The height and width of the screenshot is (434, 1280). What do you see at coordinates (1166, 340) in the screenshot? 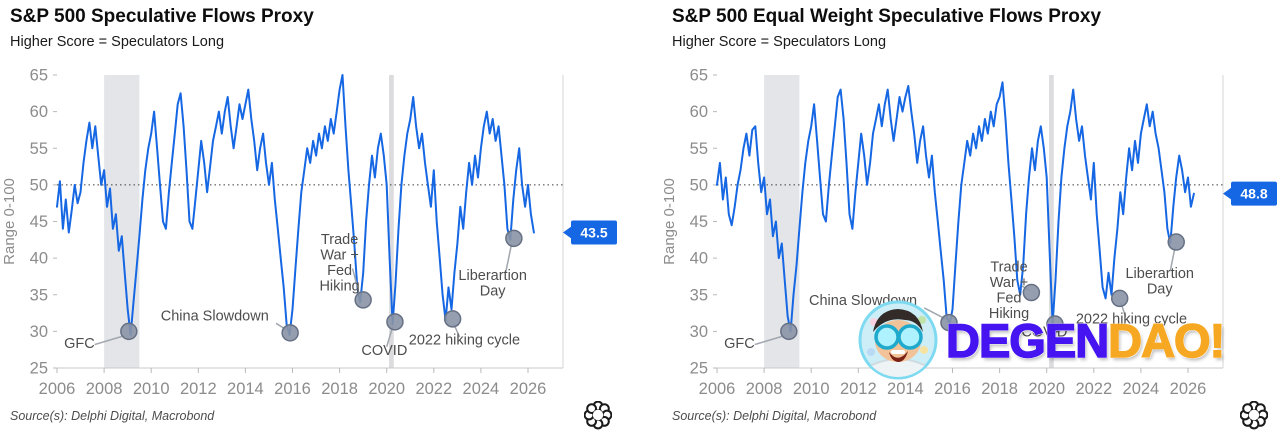
I see `watermark-text-dao: DAO!` at bounding box center [1166, 340].